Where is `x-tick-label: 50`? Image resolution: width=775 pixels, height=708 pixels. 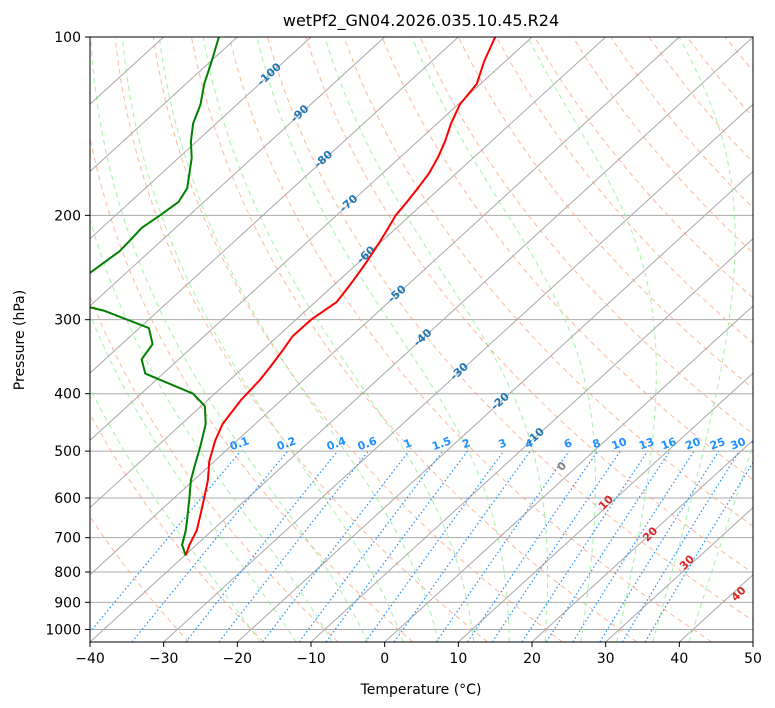 x-tick-label: 50 is located at coordinates (753, 659).